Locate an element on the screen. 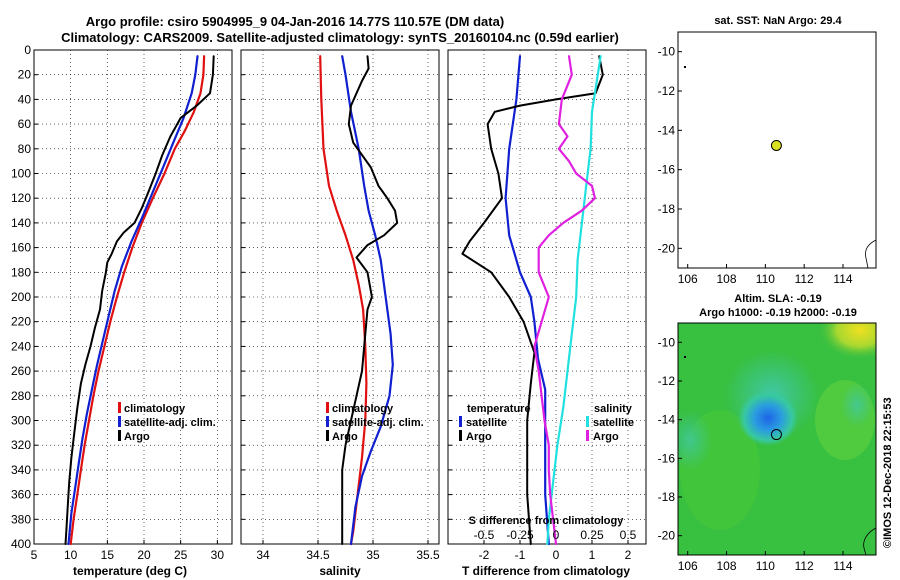  depth-tick-label: 240 is located at coordinates (21, 346).